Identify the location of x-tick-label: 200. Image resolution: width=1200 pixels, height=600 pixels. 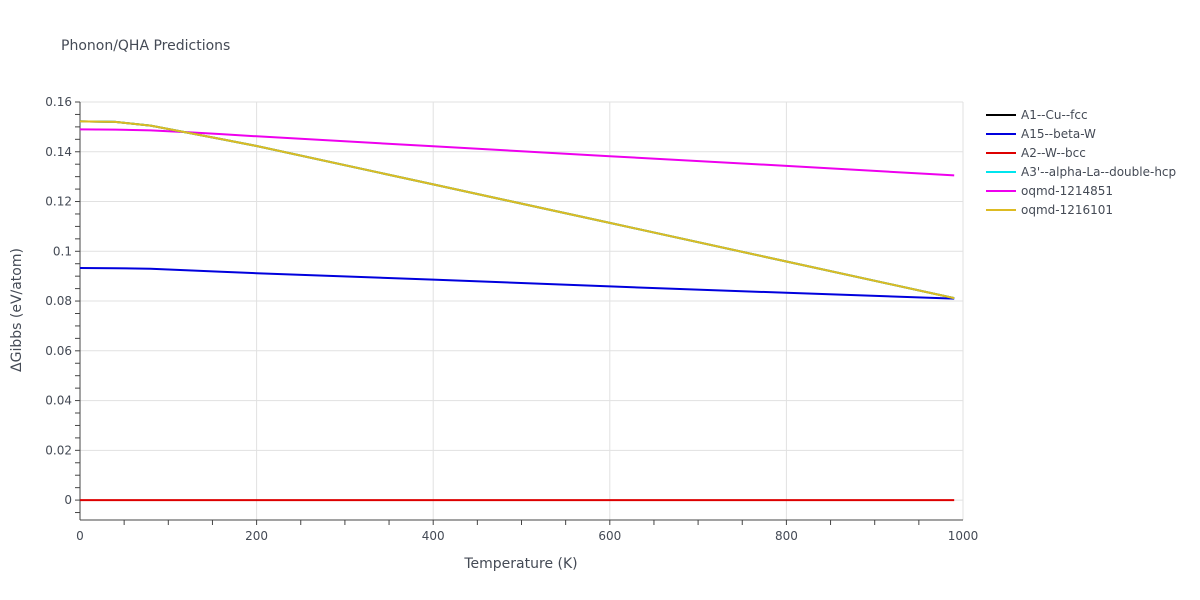
(256, 536).